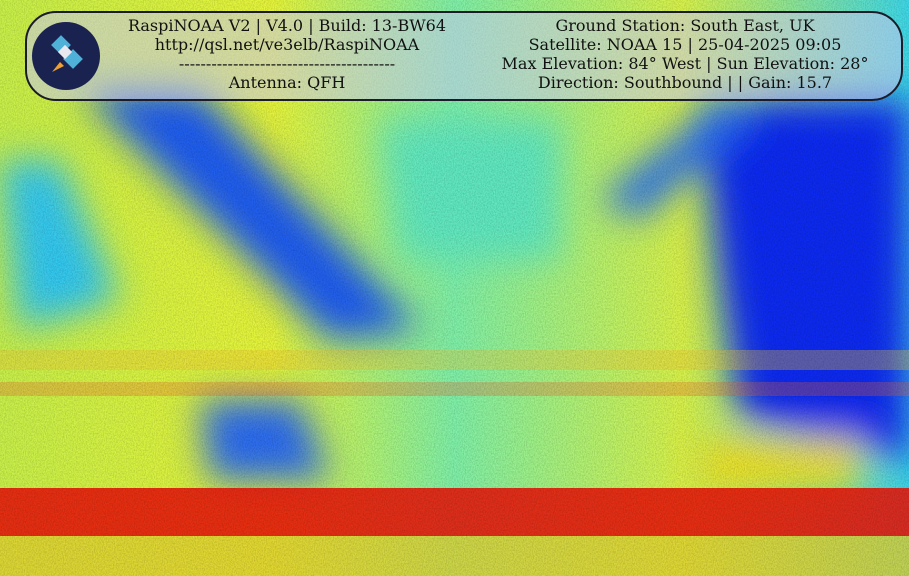 The height and width of the screenshot is (576, 909). What do you see at coordinates (685, 82) in the screenshot?
I see `header-line: Direction: Southbound | | Gain: 15.7` at bounding box center [685, 82].